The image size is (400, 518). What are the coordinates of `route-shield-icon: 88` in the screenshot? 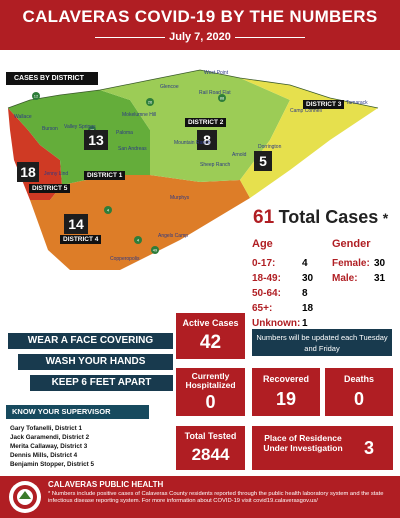 It's located at (222, 98).